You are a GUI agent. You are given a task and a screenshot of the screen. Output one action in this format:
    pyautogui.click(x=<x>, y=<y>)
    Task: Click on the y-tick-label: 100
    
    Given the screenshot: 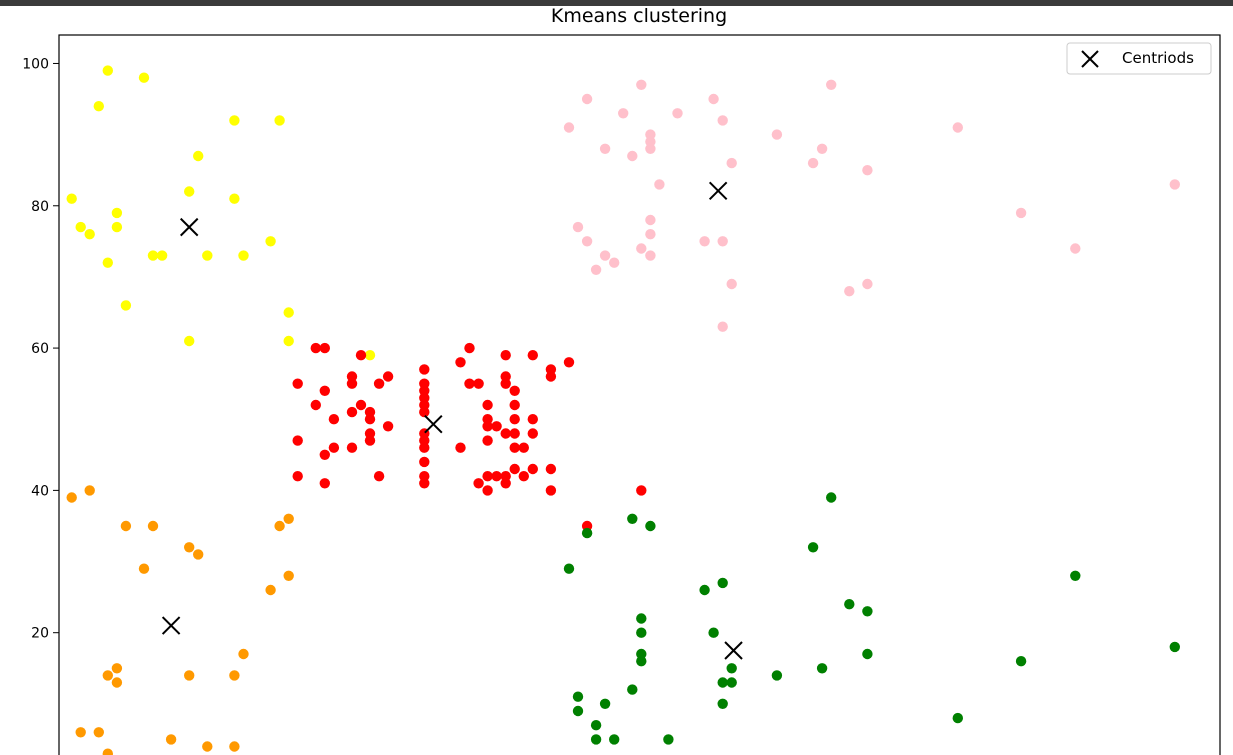 What is the action you would take?
    pyautogui.click(x=35, y=64)
    